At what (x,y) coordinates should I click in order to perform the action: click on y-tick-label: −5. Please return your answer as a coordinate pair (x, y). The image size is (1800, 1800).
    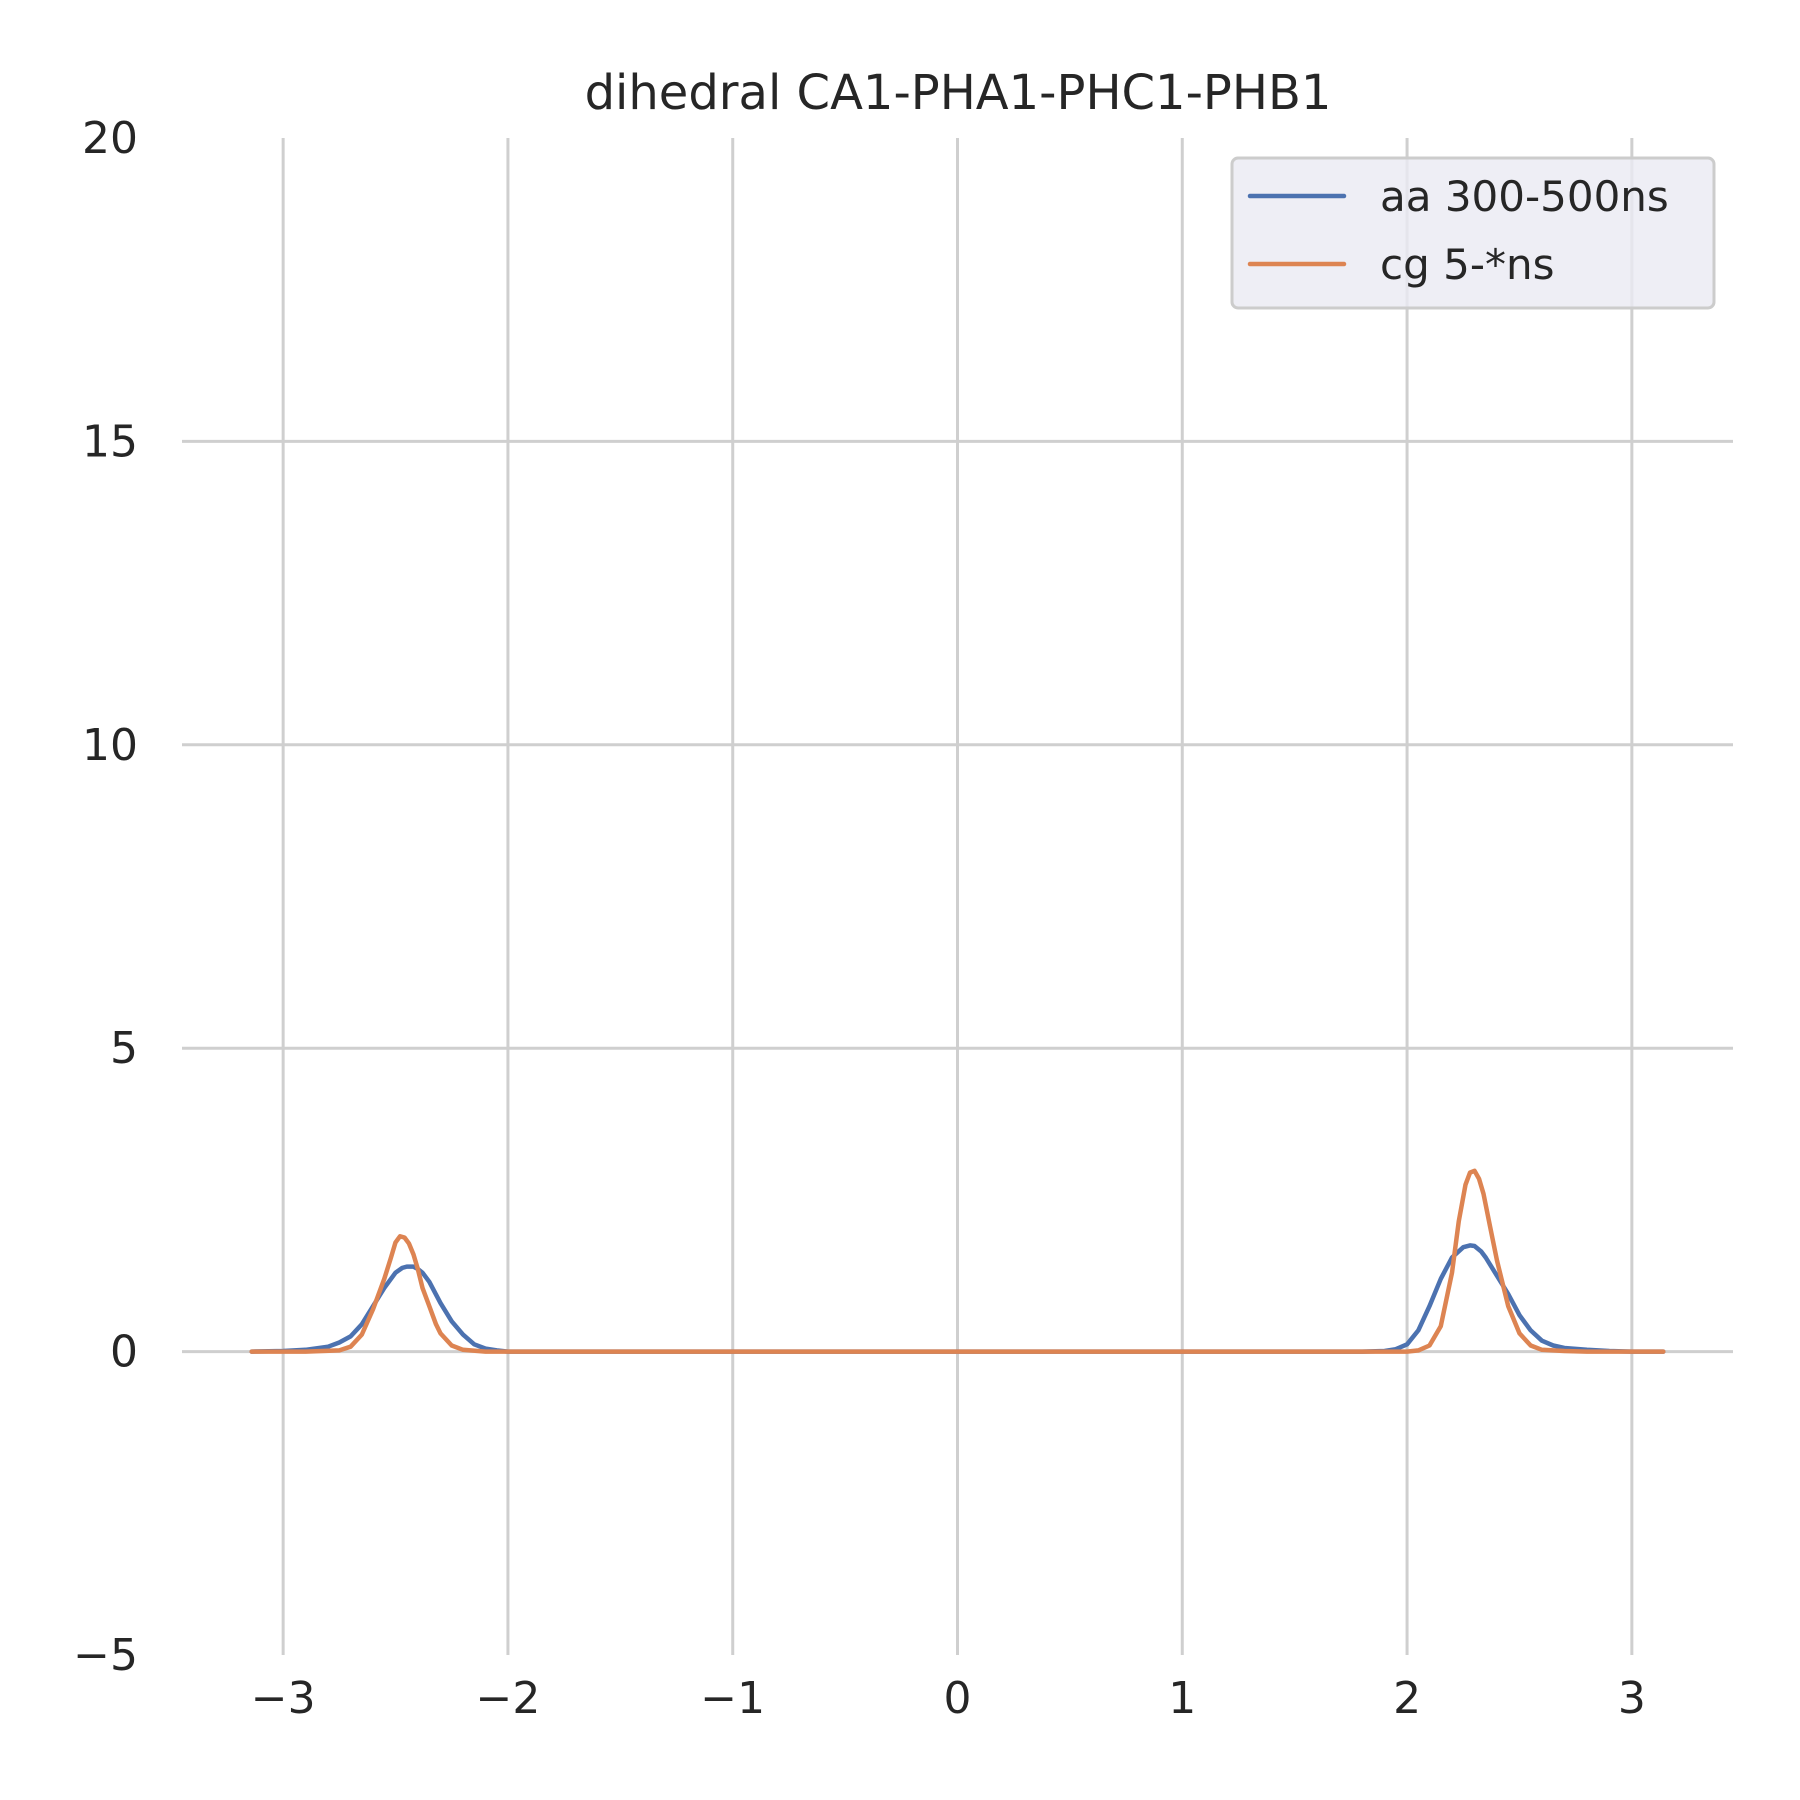
    Looking at the image, I should click on (105, 1655).